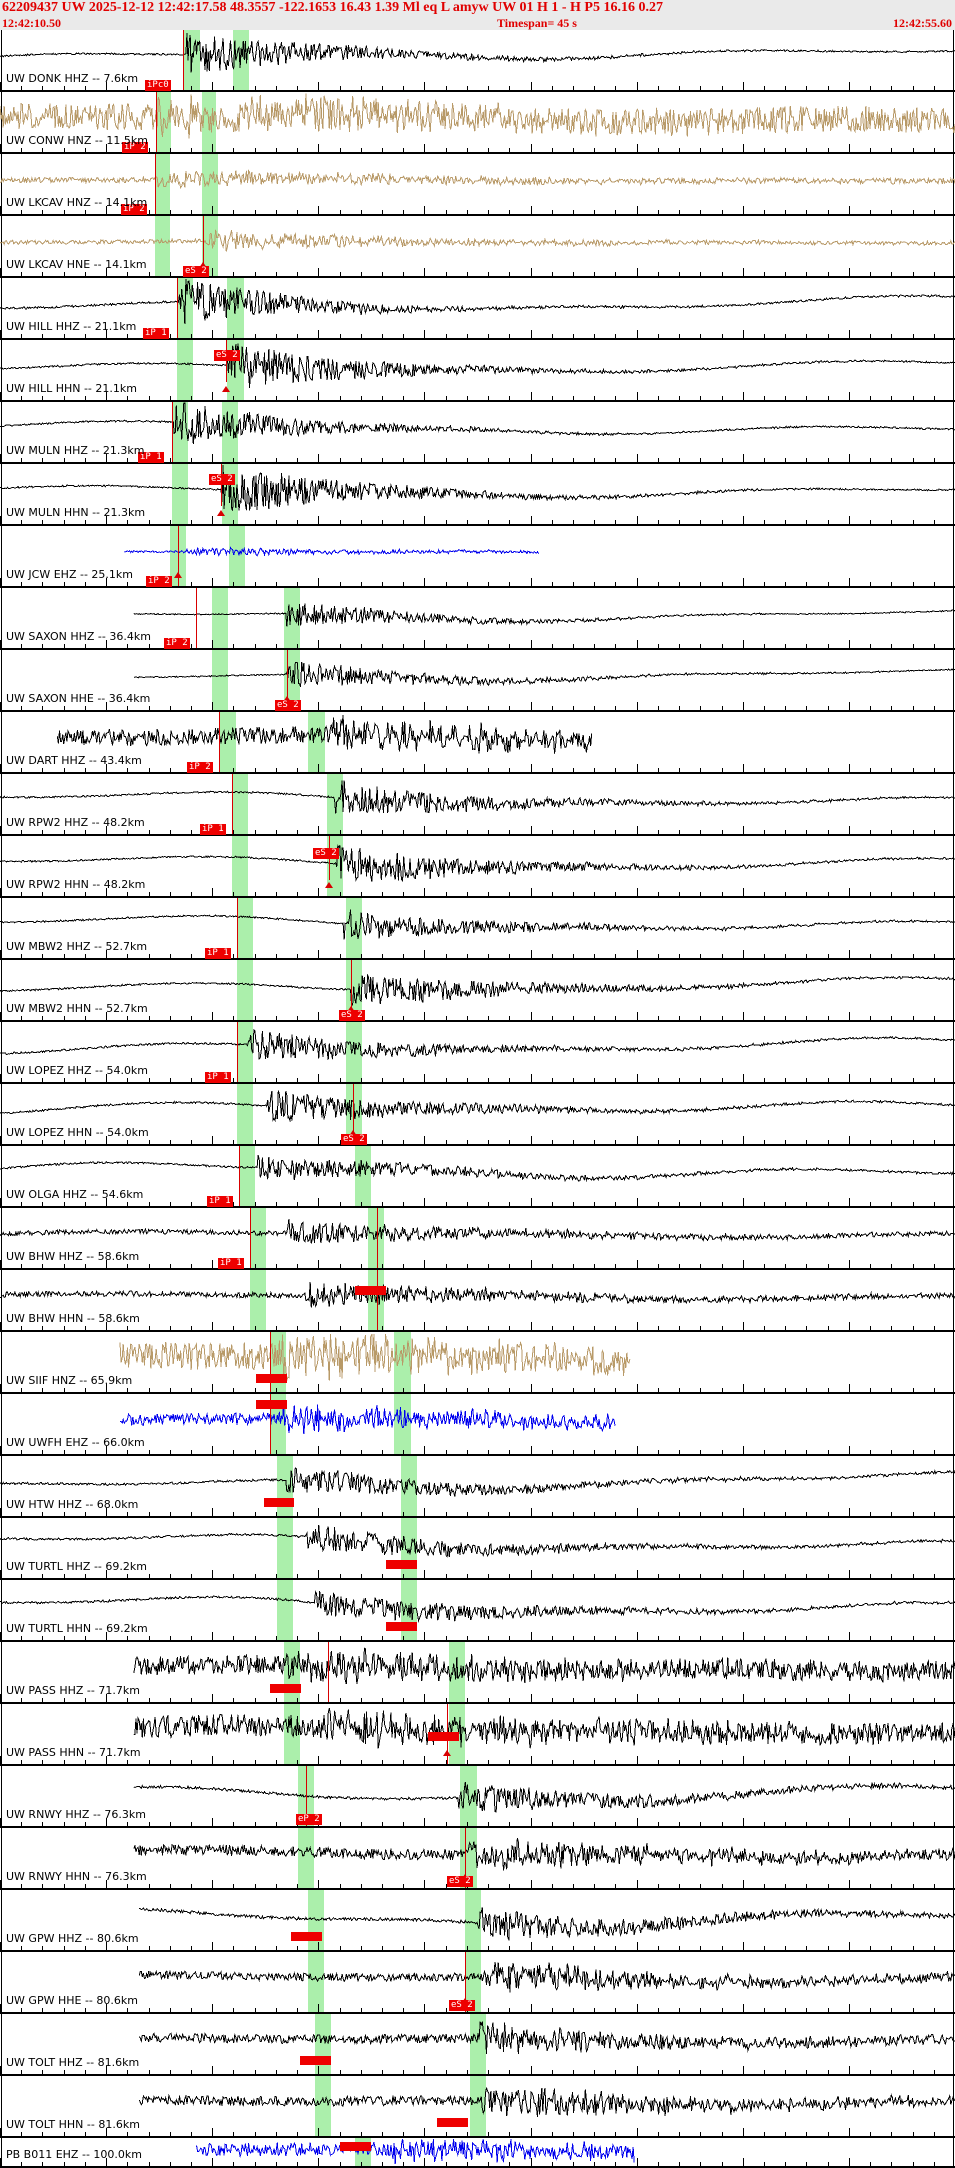  What do you see at coordinates (477, 1115) in the screenshot?
I see `trace-row: eS 2 UW LOPEZ HHN -- 54.0km` at bounding box center [477, 1115].